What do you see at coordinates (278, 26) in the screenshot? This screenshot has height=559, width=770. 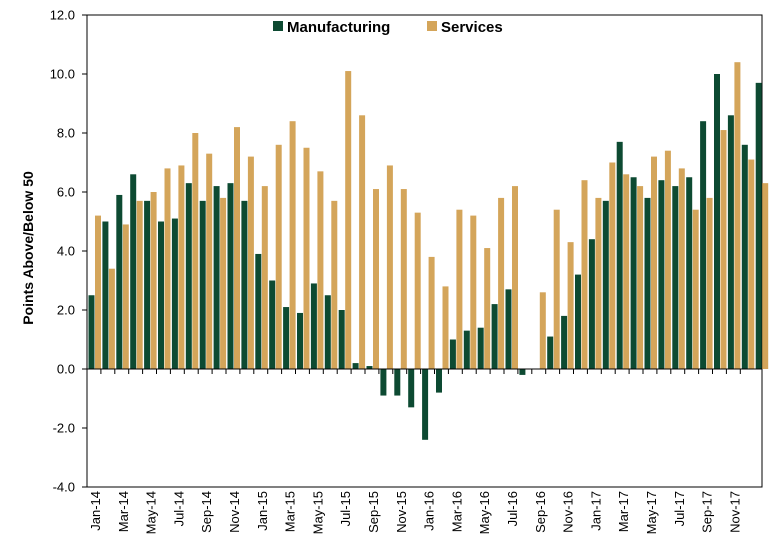 I see `legend-swatch-manufacturing` at bounding box center [278, 26].